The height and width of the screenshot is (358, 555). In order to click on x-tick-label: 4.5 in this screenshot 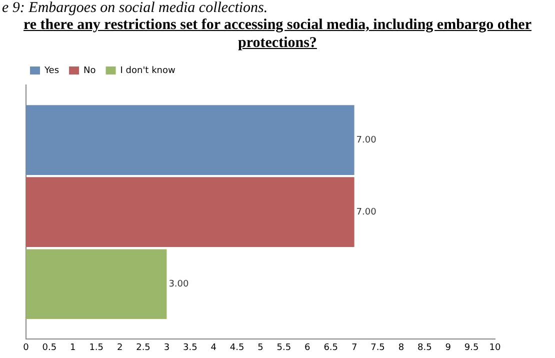, I will do `click(237, 347)`.